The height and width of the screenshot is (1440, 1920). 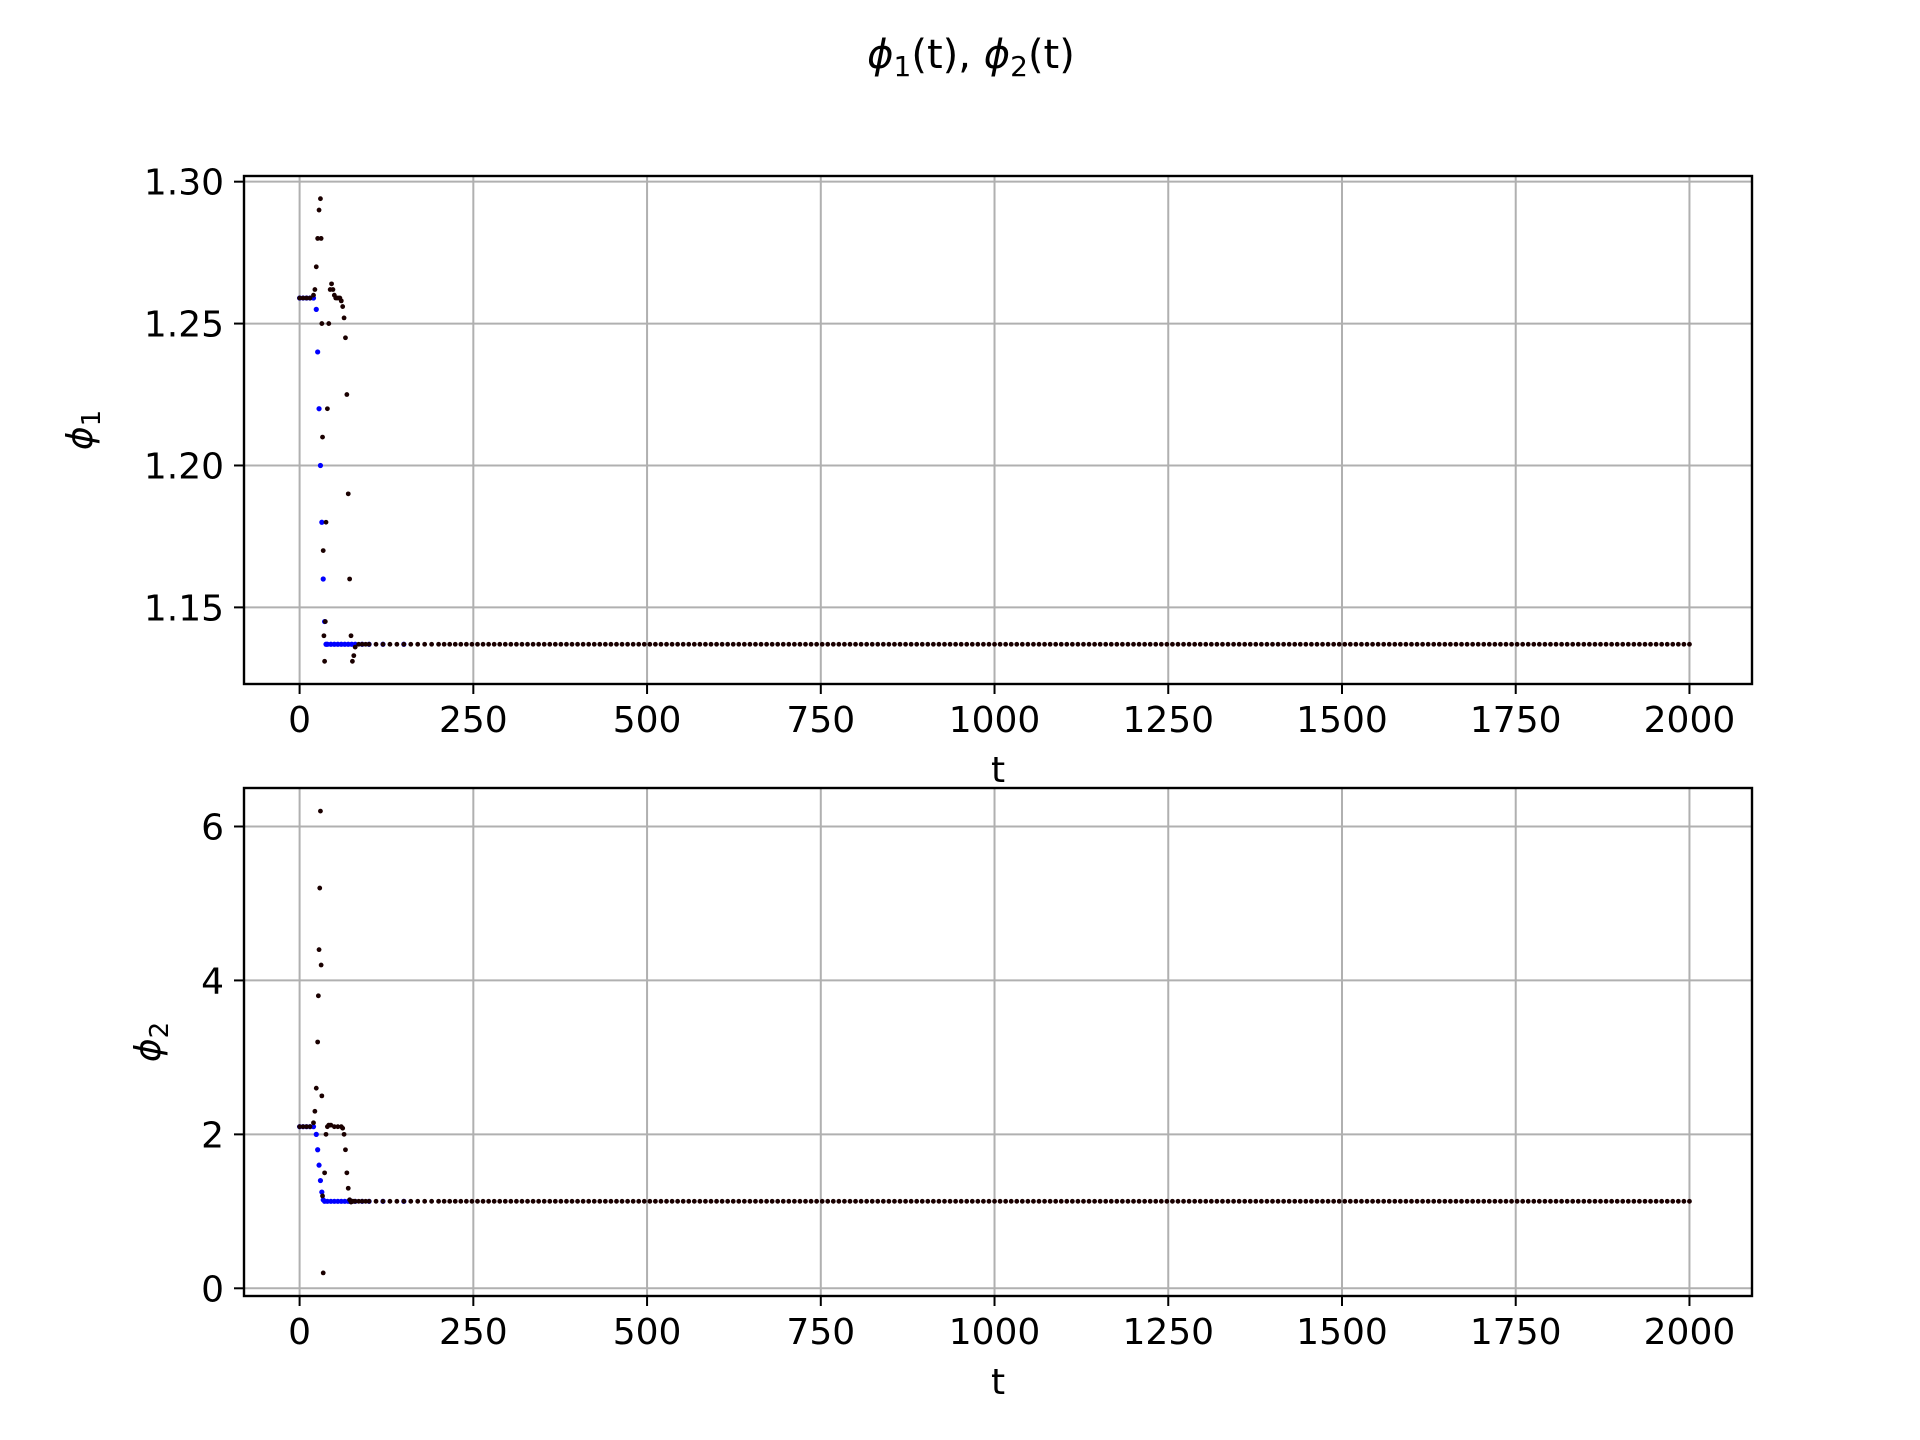 What do you see at coordinates (151, 1042) in the screenshot?
I see `phi2-panel-ylabel: ϕ2` at bounding box center [151, 1042].